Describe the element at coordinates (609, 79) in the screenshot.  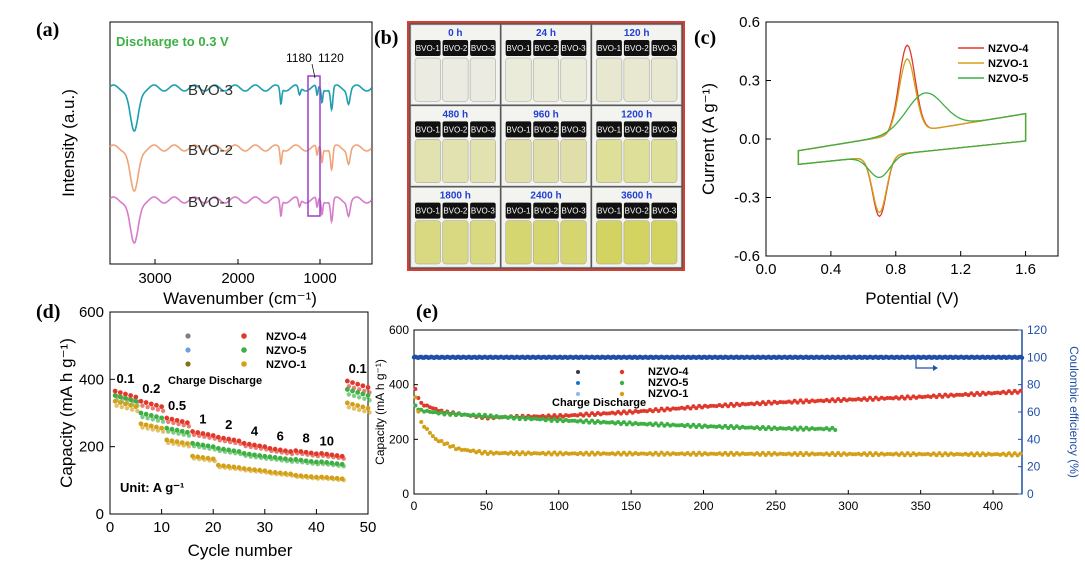
I see `panel-b-vial-liquid` at that location.